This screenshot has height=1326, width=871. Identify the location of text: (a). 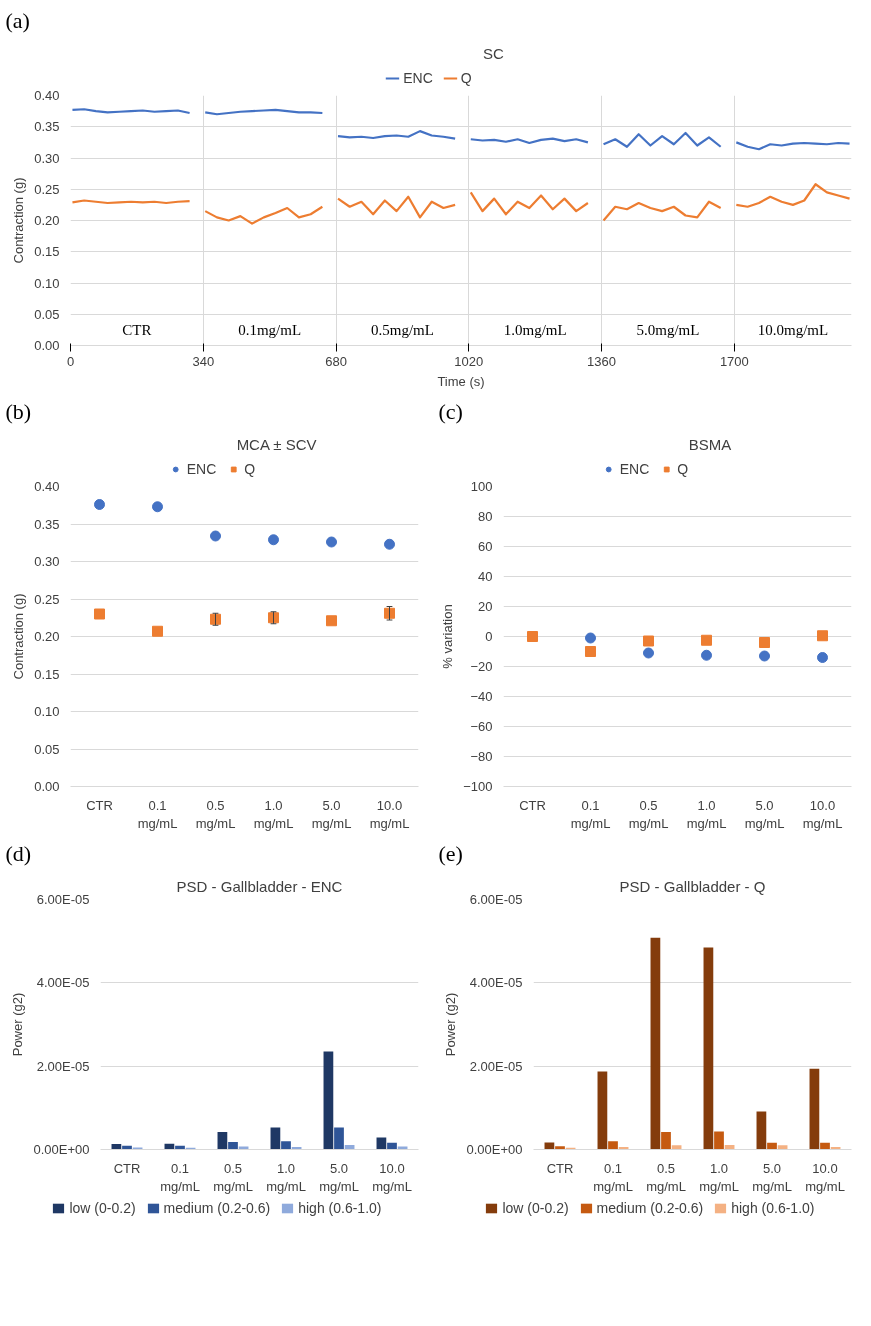
(17, 20).